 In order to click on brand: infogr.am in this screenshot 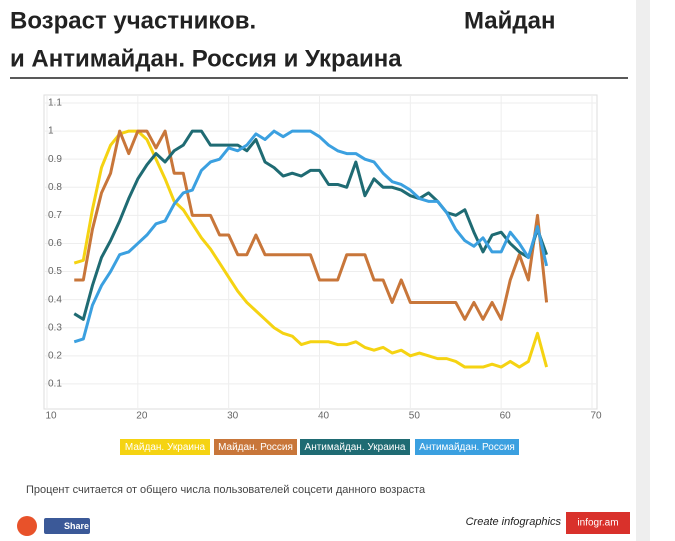, I will do `click(597, 523)`.